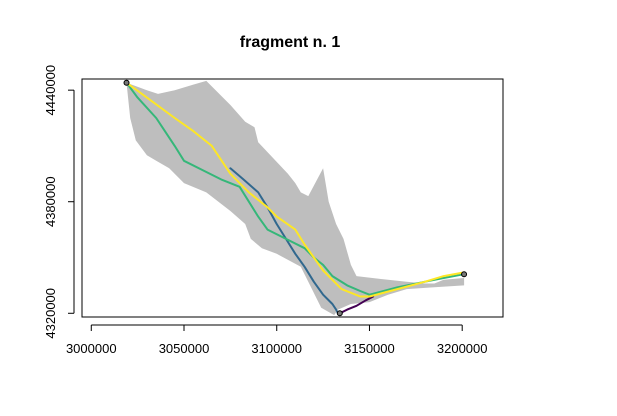 Image resolution: width=617 pixels, height=416 pixels. I want to click on x-axis: 3000000 3050000 3100000 3150000 3200000, so click(277, 340).